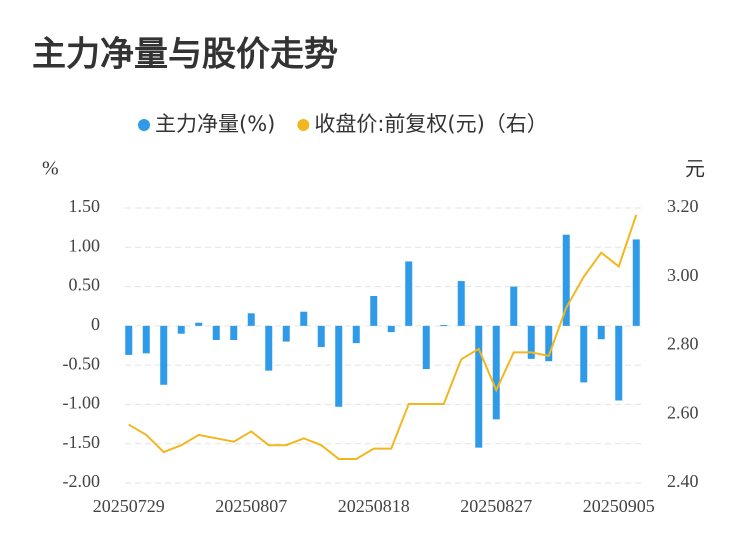  What do you see at coordinates (215, 124) in the screenshot?
I see `legend-label: 主力净量(%)` at bounding box center [215, 124].